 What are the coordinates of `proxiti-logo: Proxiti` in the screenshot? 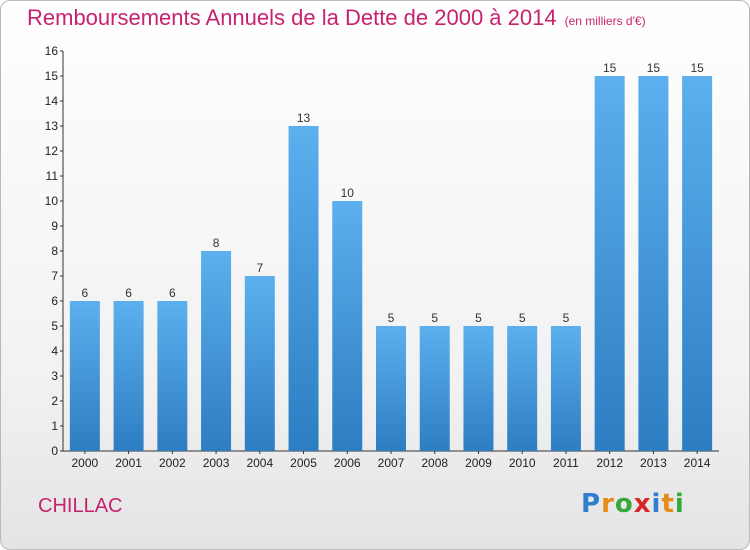 It's located at (633, 504).